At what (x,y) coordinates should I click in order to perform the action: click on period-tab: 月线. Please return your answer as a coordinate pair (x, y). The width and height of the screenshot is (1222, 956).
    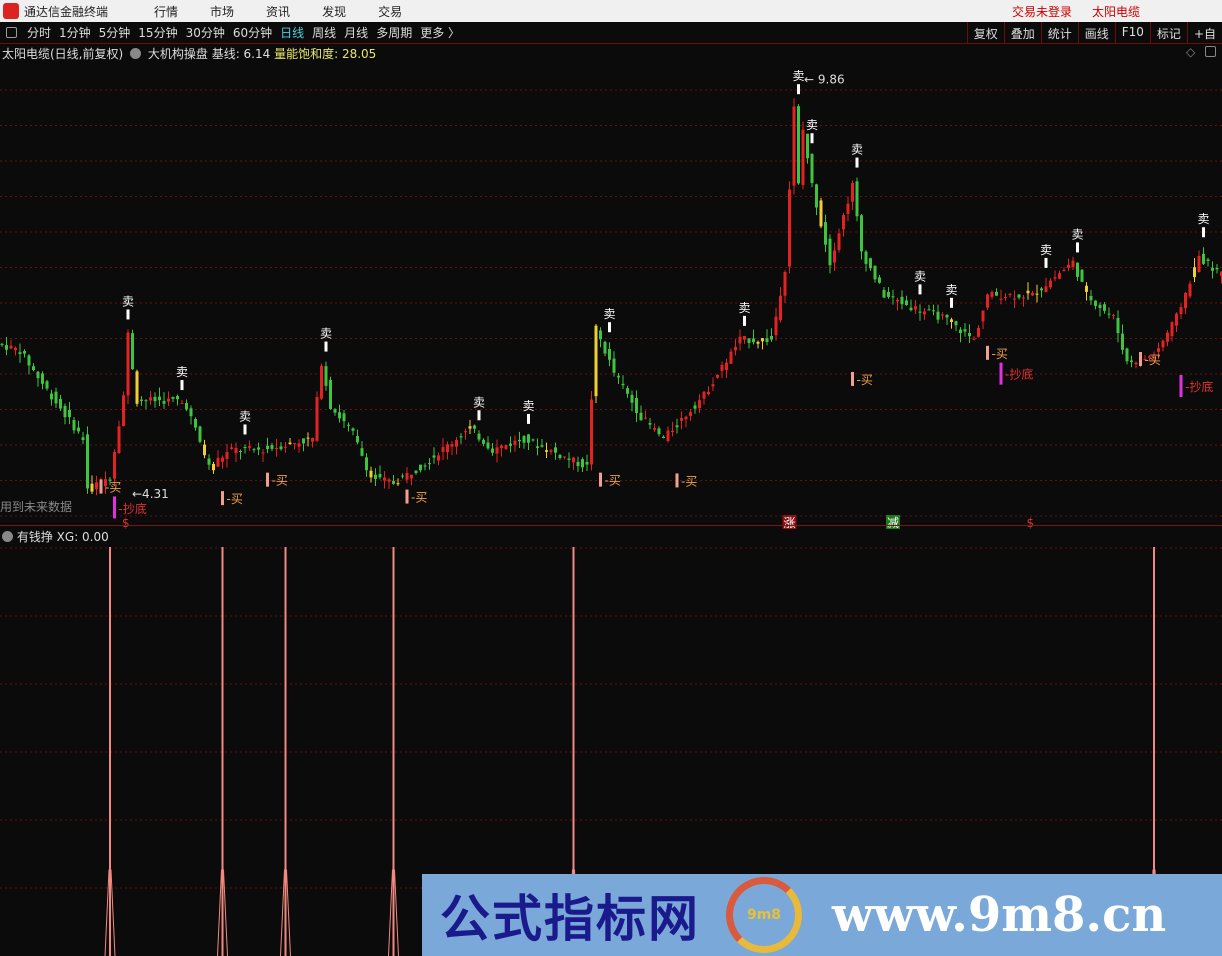
    Looking at the image, I should click on (356, 33).